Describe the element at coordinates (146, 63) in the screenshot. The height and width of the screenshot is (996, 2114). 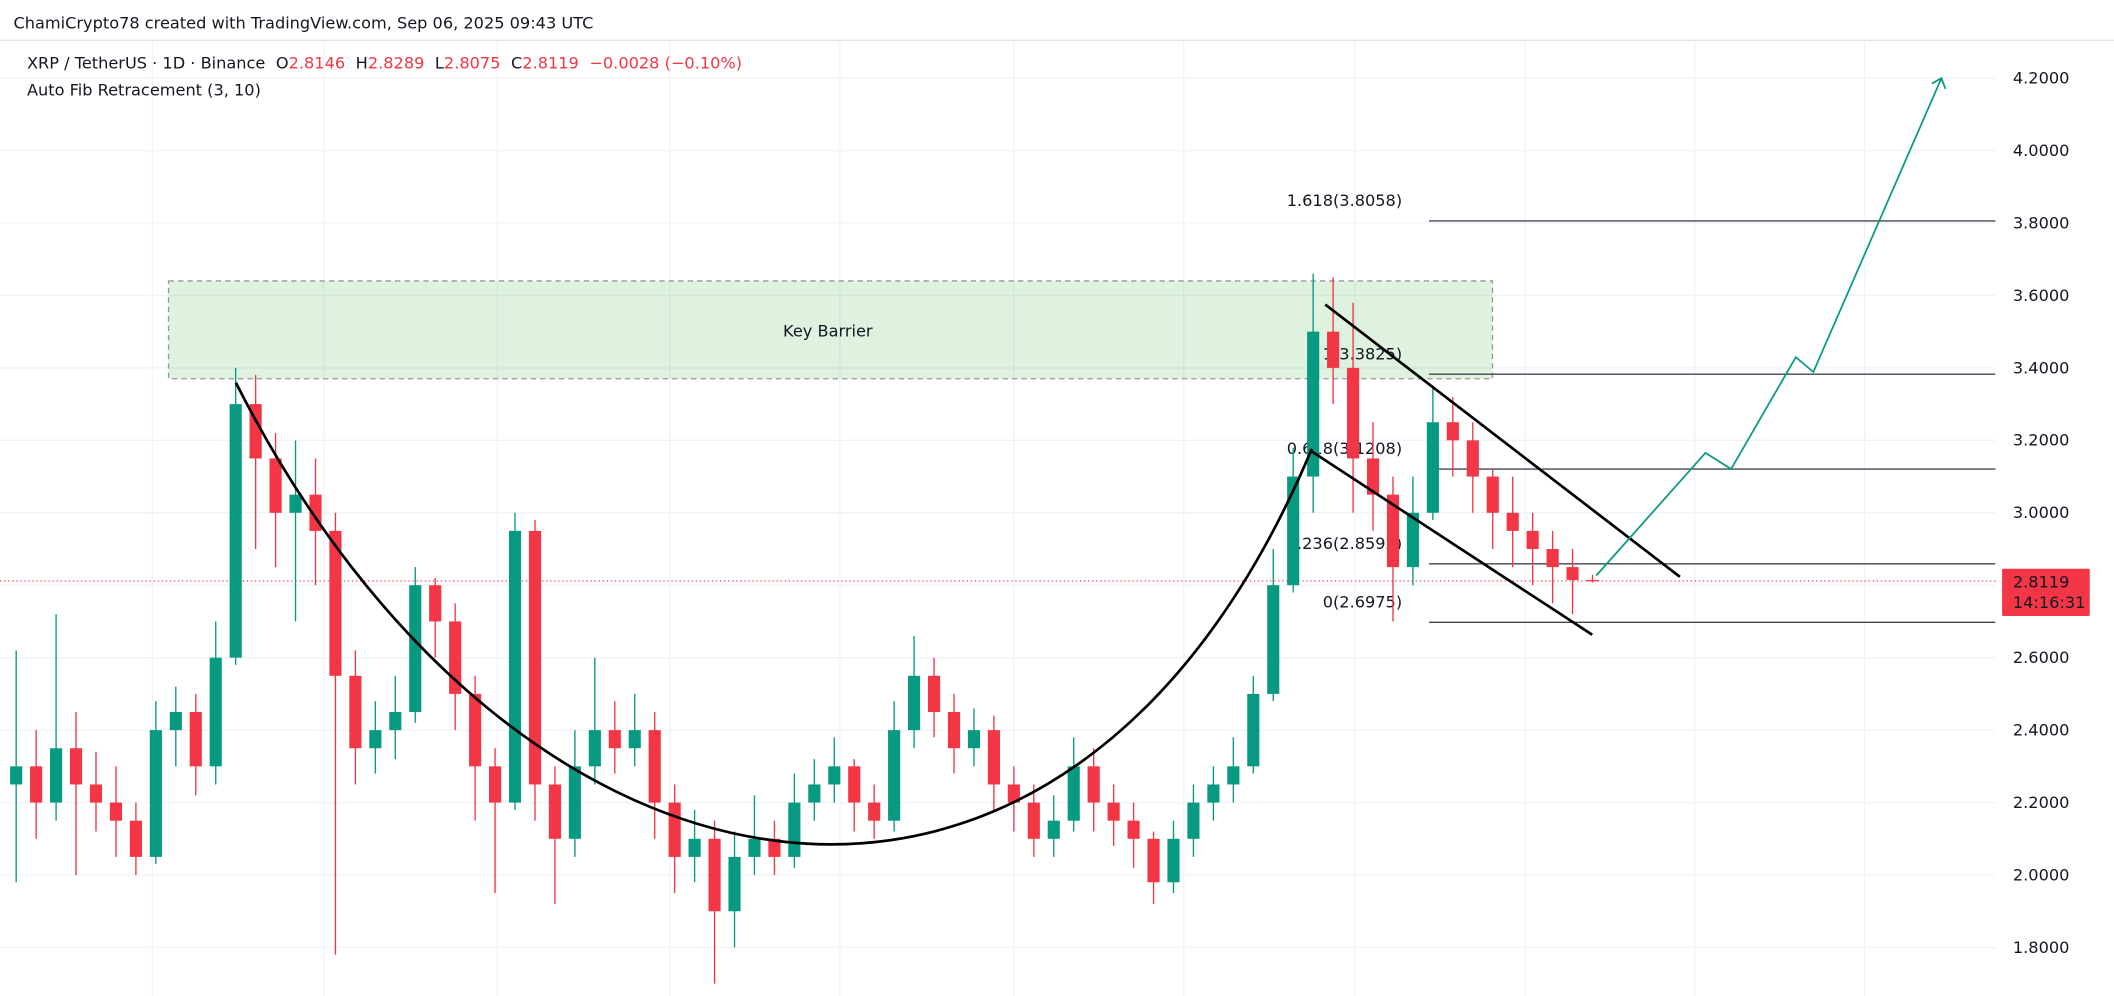
I see `symbol: XRP / TetherUS · 1D · Binance` at that location.